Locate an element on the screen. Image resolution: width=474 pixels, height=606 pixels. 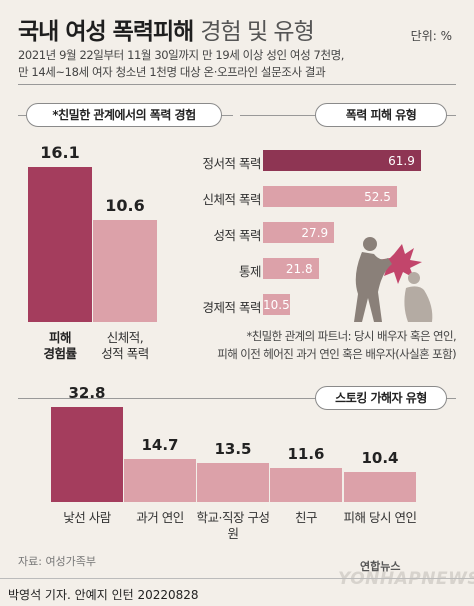
source-label: 자료: 여성가족부 is located at coordinates (57, 561).